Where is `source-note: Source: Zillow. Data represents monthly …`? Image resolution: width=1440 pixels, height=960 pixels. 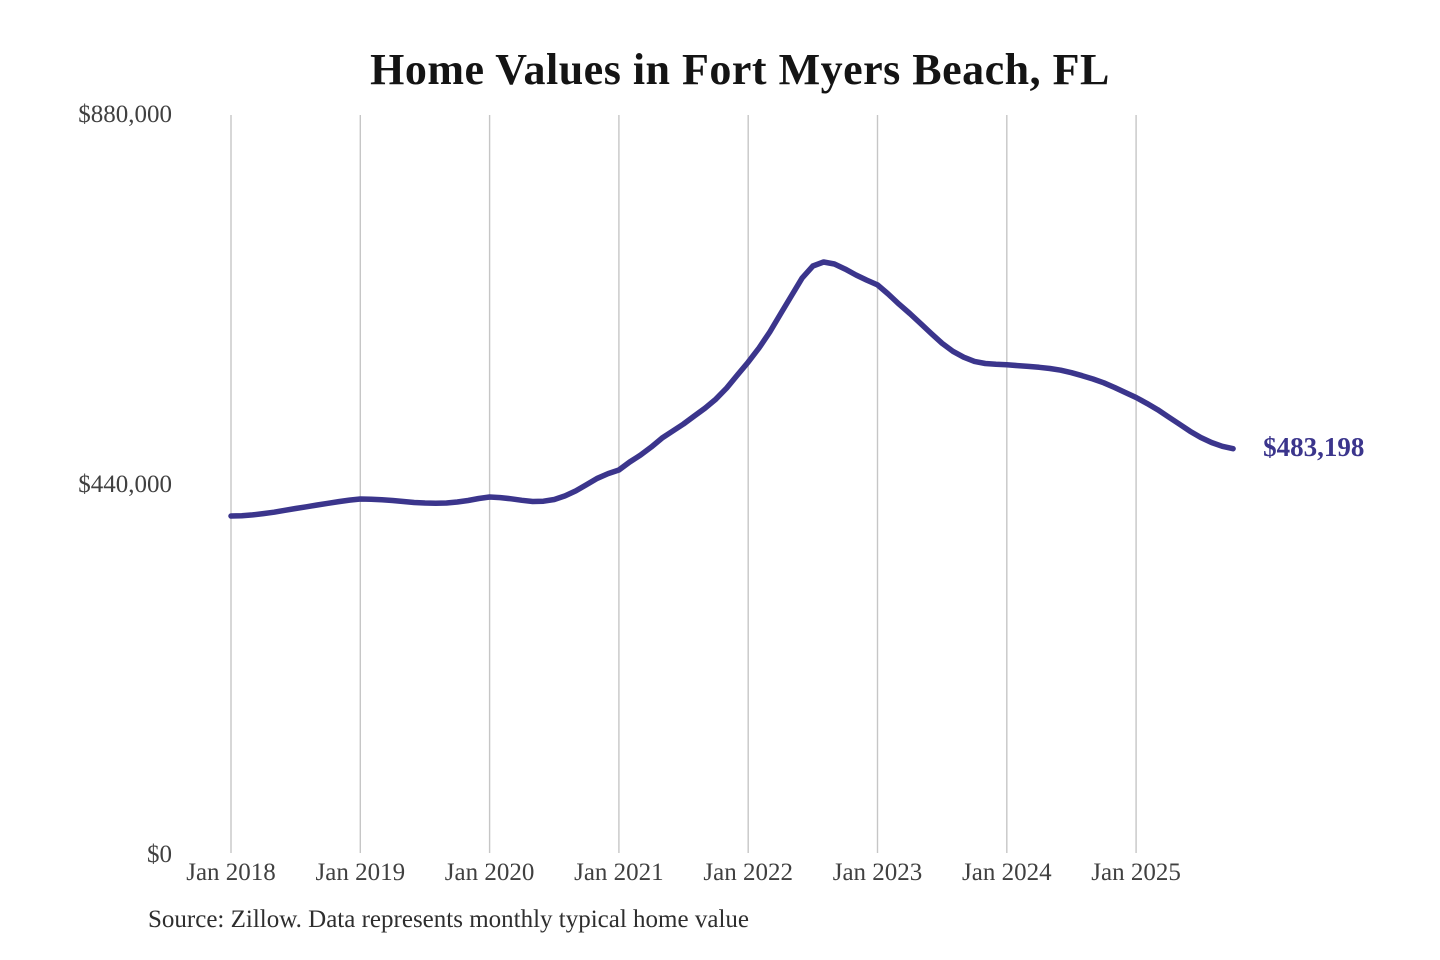
source-note: Source: Zillow. Data represents monthly … is located at coordinates (448, 919).